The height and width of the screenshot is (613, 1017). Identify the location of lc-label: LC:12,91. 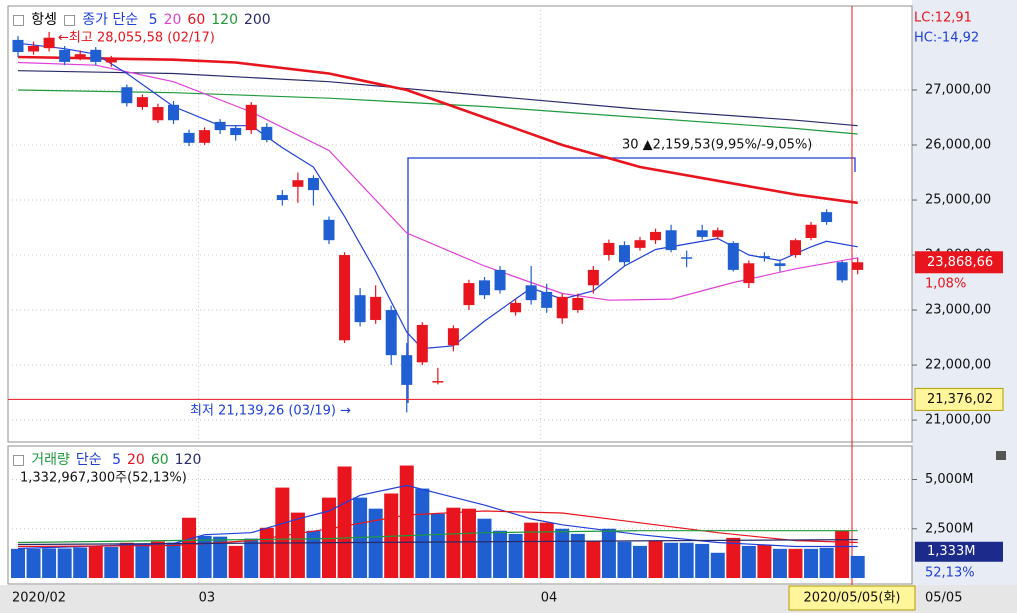
(943, 18).